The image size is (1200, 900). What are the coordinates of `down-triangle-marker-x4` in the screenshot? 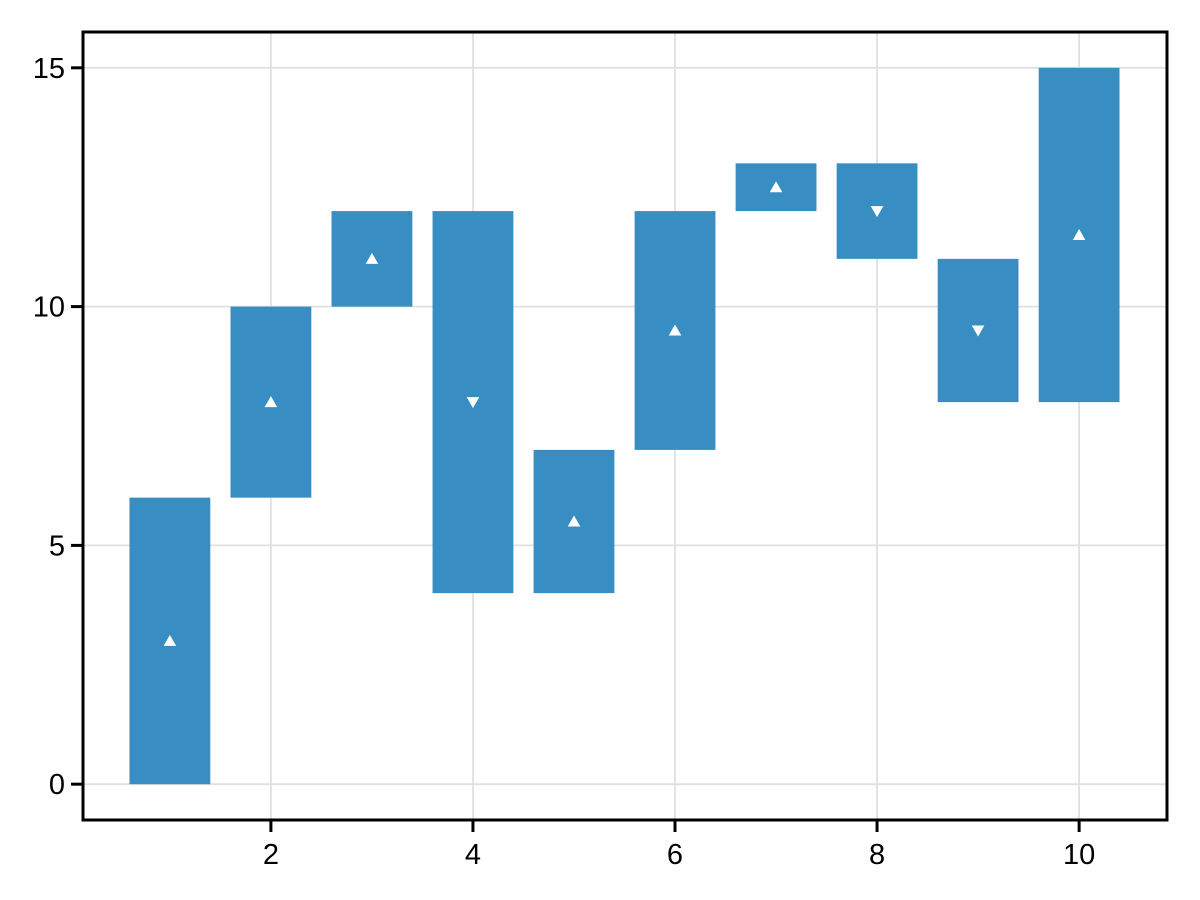 It's located at (473, 403).